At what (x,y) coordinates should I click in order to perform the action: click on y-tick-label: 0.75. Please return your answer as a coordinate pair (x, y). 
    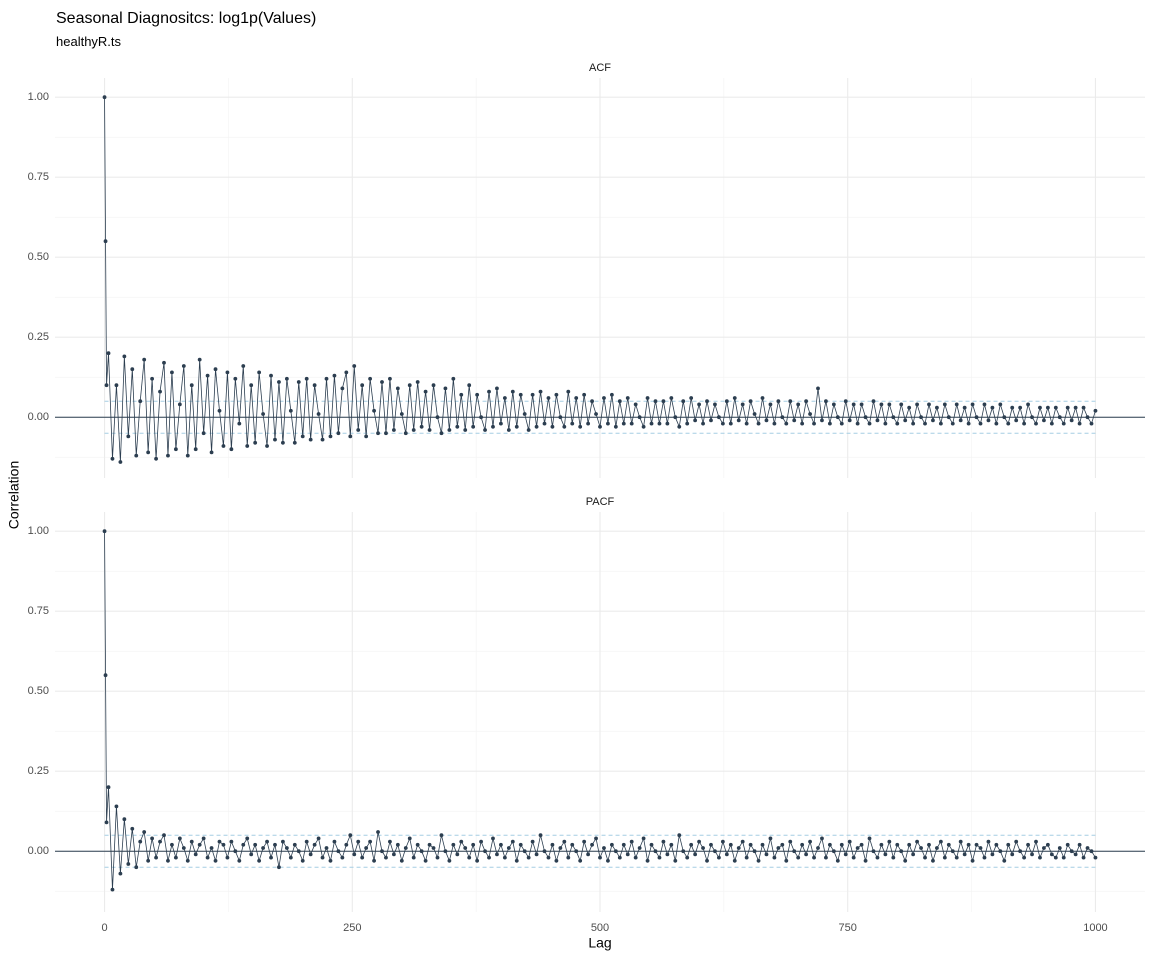
    Looking at the image, I should click on (38, 177).